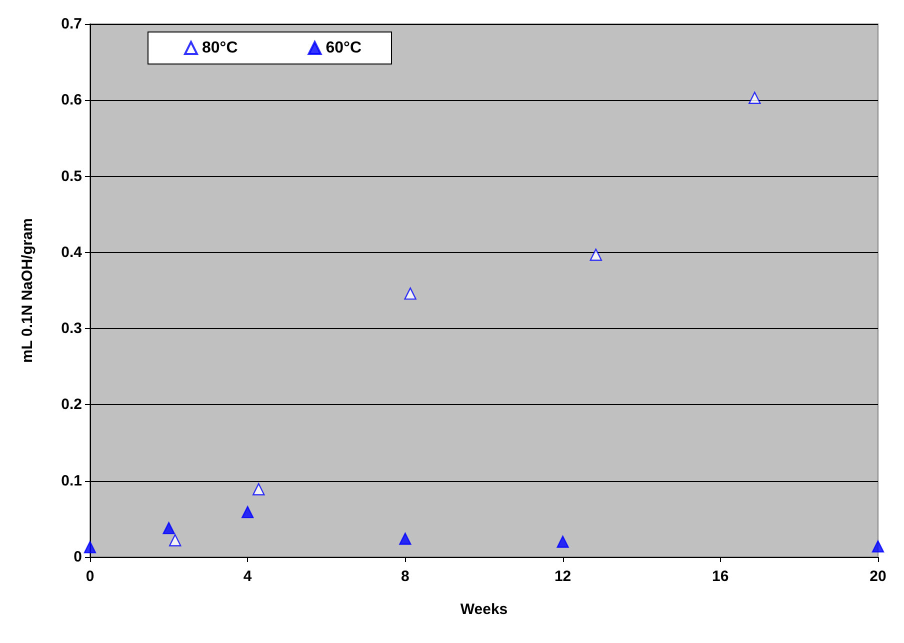 The height and width of the screenshot is (643, 904). Describe the element at coordinates (71, 405) in the screenshot. I see `y-tick-label: 0.2` at that location.